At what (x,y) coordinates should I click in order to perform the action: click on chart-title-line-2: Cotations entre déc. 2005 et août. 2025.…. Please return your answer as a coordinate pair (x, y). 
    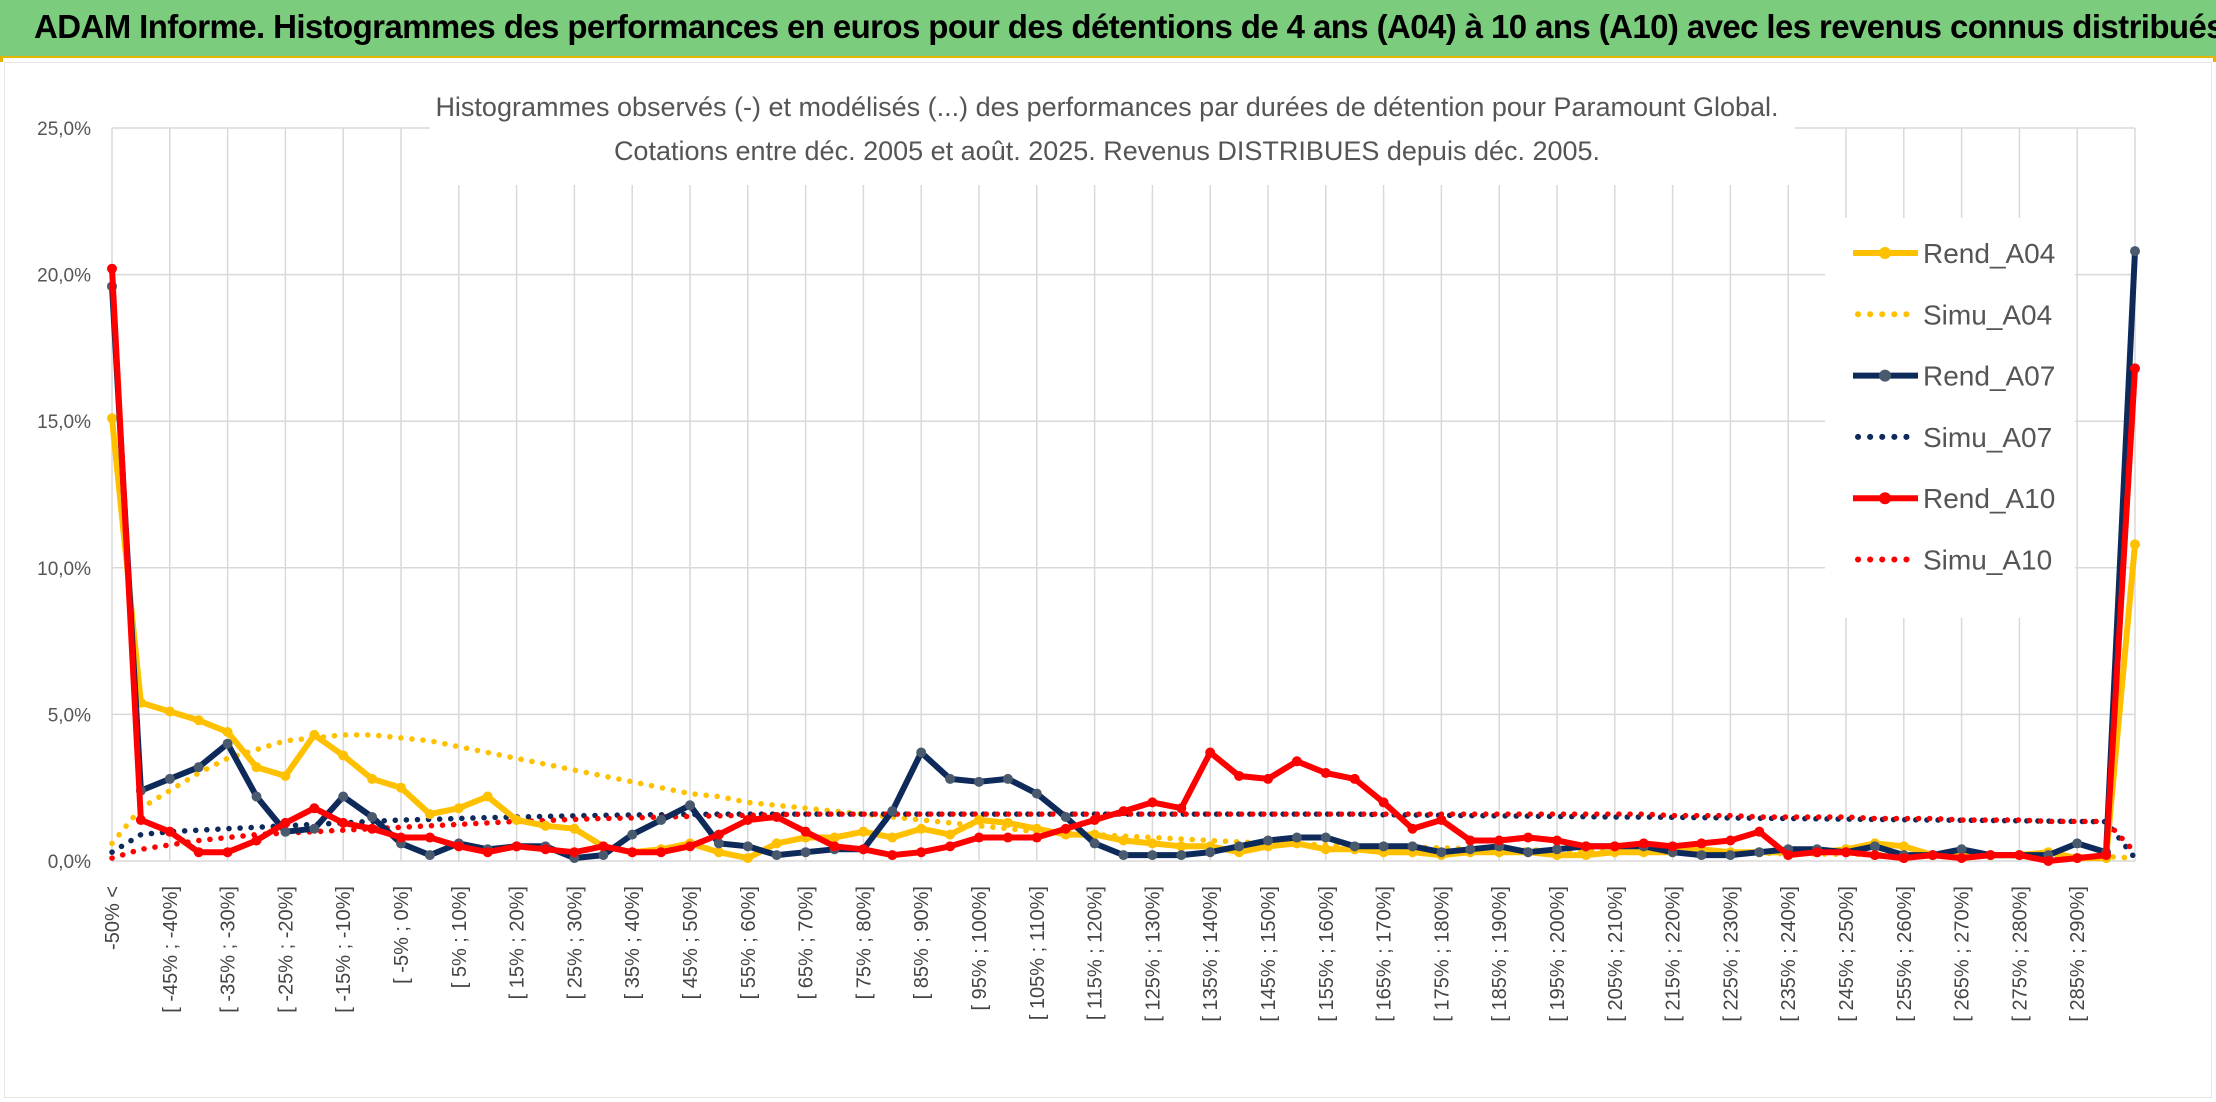
    Looking at the image, I should click on (1107, 151).